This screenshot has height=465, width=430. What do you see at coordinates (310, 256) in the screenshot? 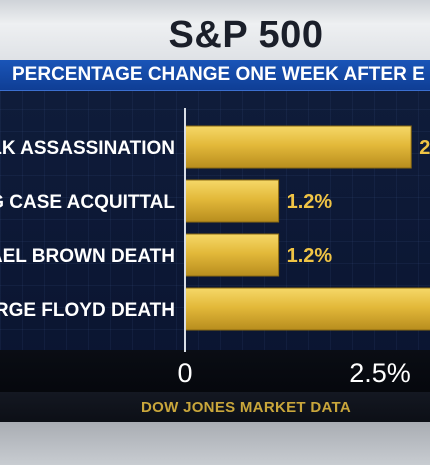
I see `value-label-3: 1.2%` at bounding box center [310, 256].